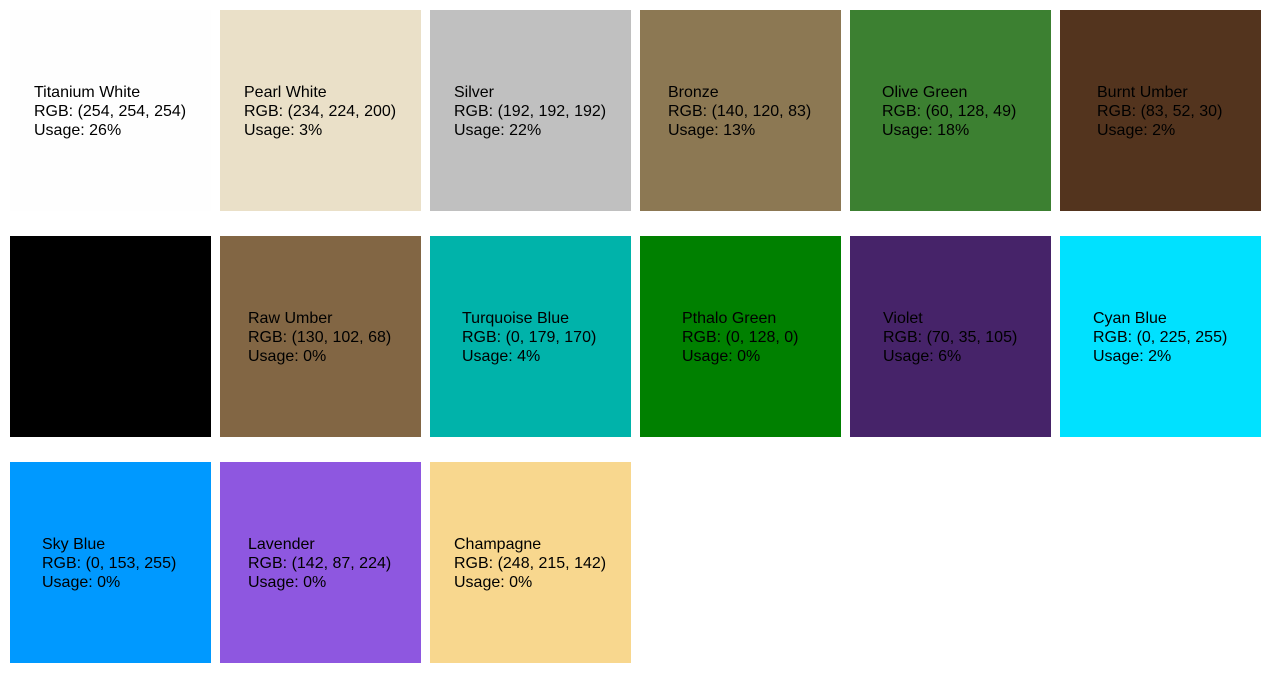 The image size is (1270, 688). I want to click on swatch-rgb: RGB: (248, 215, 142), so click(530, 563).